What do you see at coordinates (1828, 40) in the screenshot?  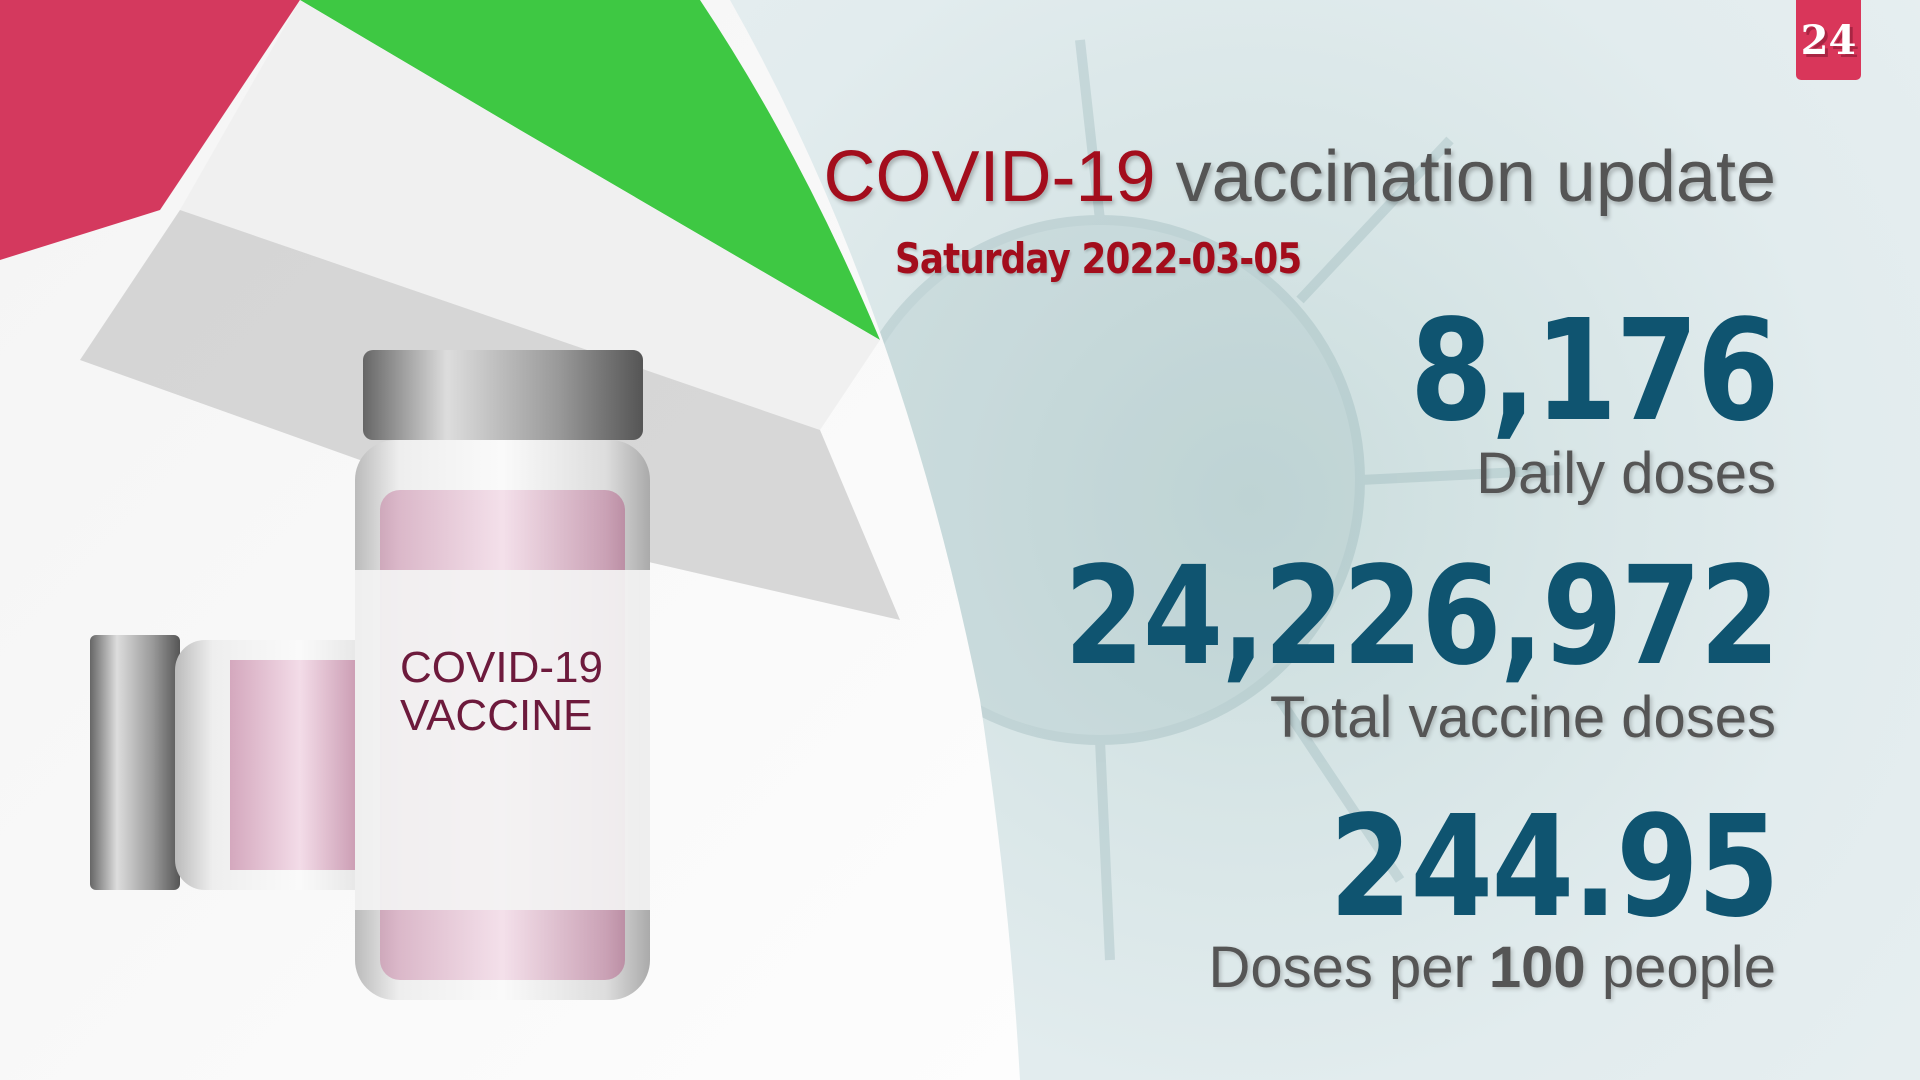 I see `channel-logo-badge: 24` at bounding box center [1828, 40].